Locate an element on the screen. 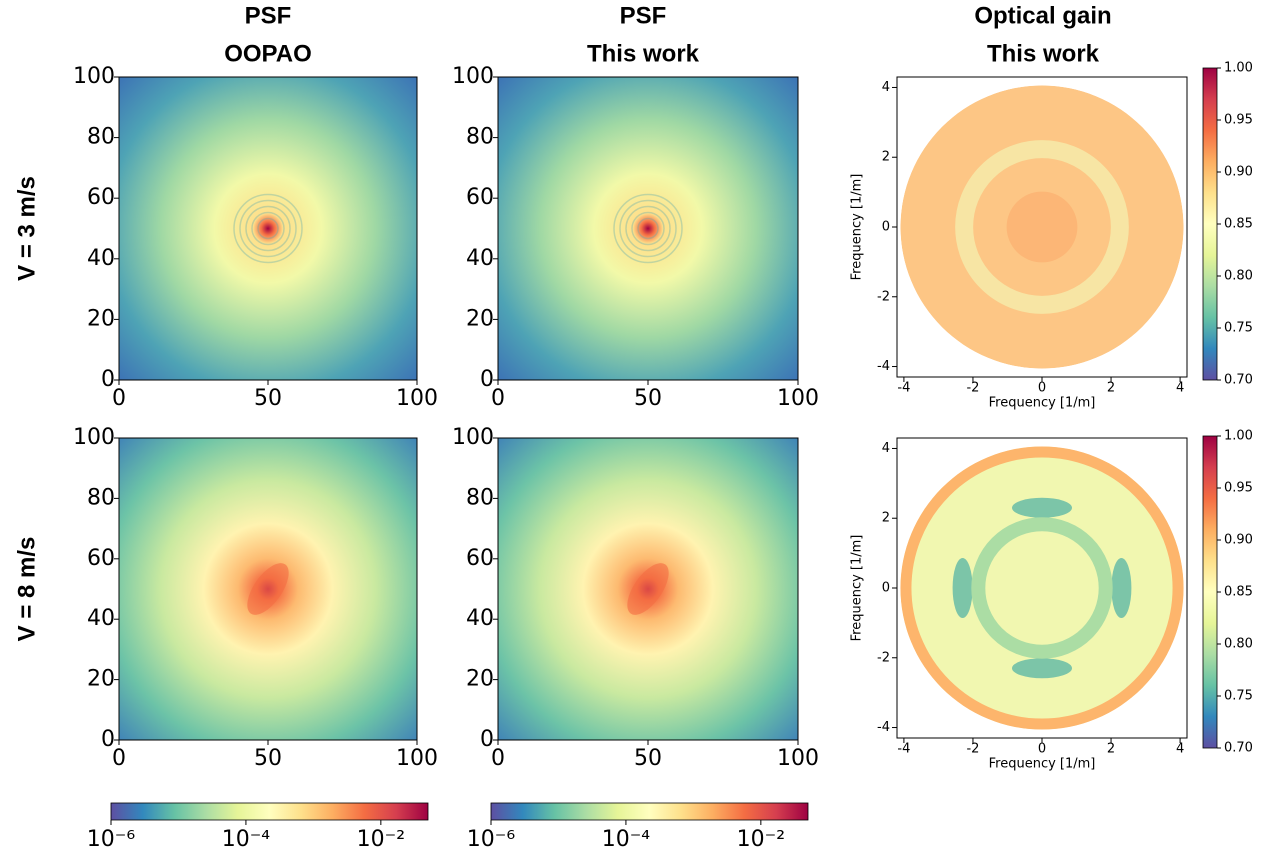  column-title: PSF is located at coordinates (268, 15).